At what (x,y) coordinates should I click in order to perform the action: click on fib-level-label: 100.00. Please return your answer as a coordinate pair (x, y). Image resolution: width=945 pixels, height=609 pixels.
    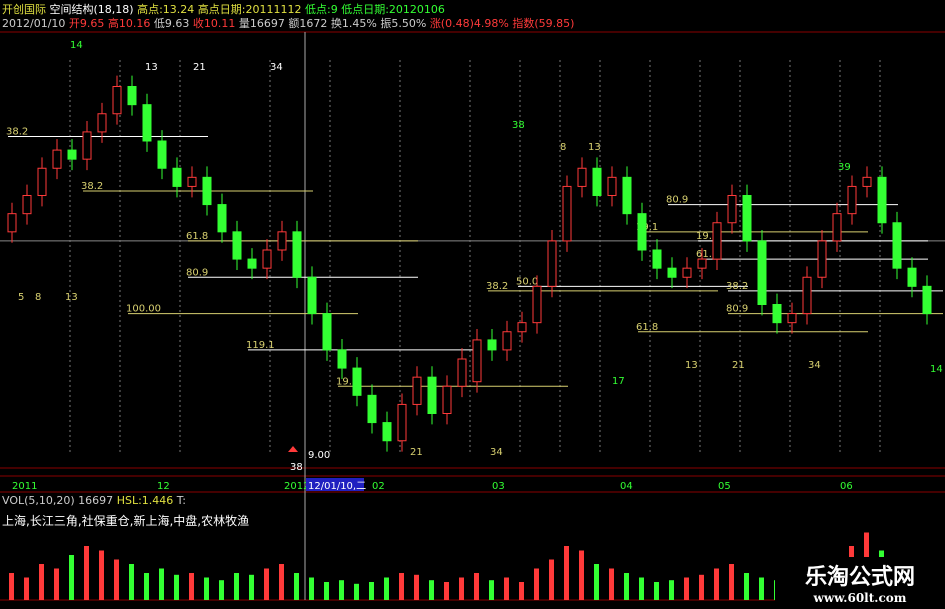
    Looking at the image, I should click on (143, 309).